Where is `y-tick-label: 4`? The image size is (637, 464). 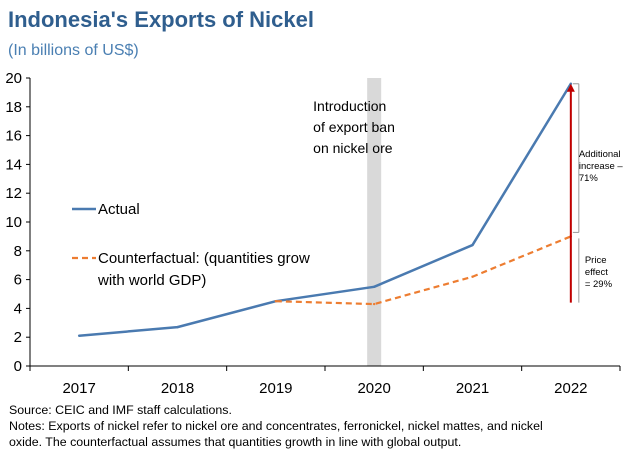
y-tick-label: 4 is located at coordinates (18, 308).